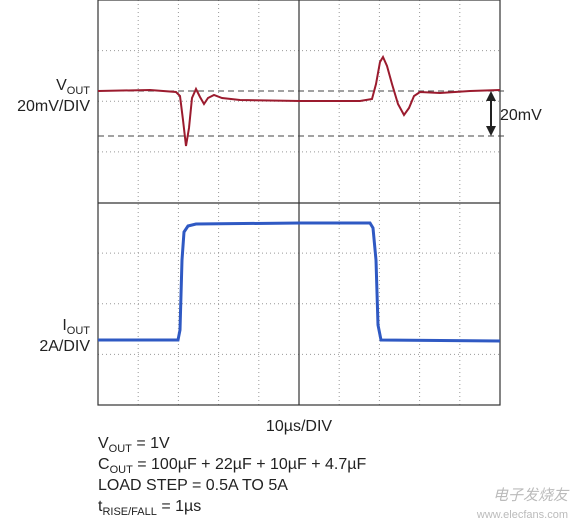  I want to click on vout-subscript: OUT, so click(79, 91).